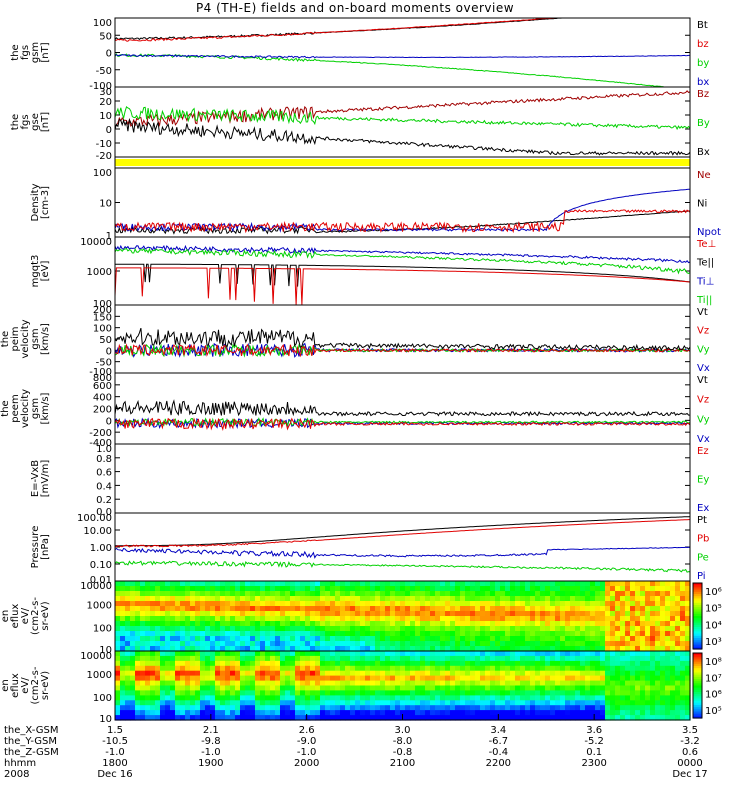  I want to click on ytick-label: 150, so click(102, 317).